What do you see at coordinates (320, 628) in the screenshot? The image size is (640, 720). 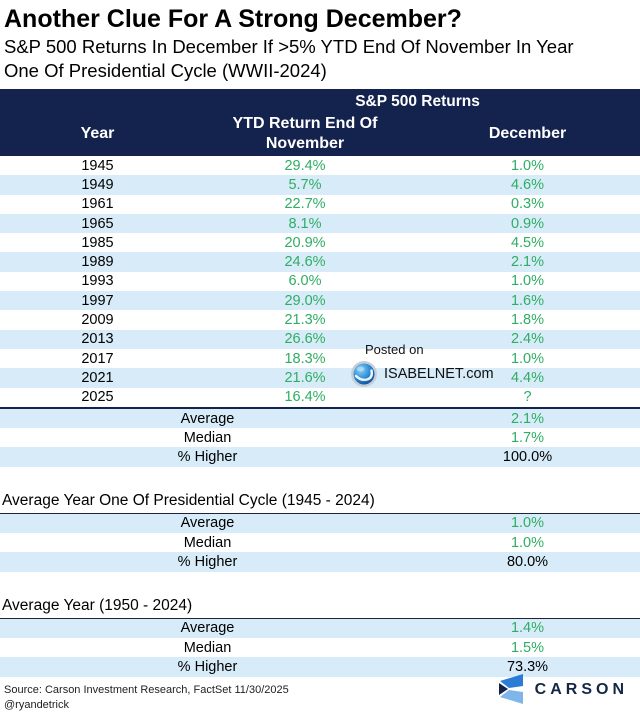 I see `summary-row-average: Average 1.4%` at bounding box center [320, 628].